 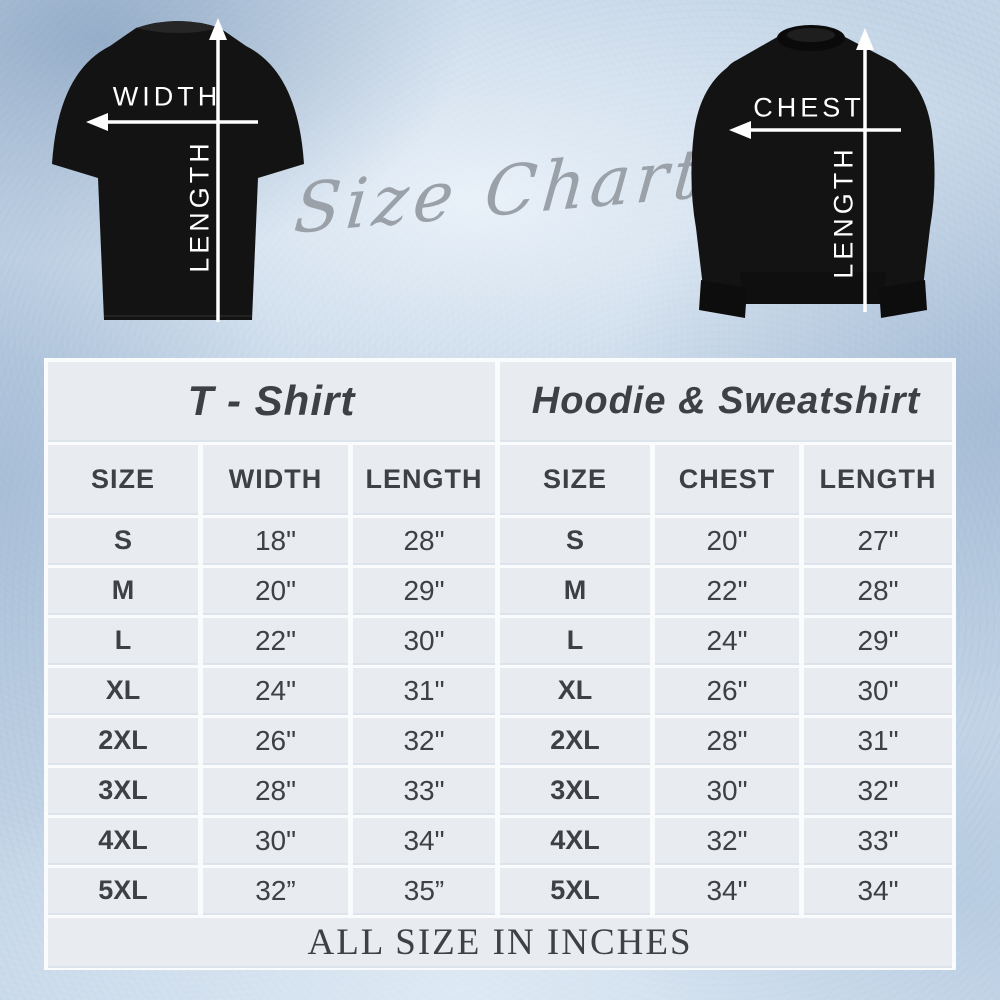 I want to click on table-cell: 18", so click(x=275, y=540).